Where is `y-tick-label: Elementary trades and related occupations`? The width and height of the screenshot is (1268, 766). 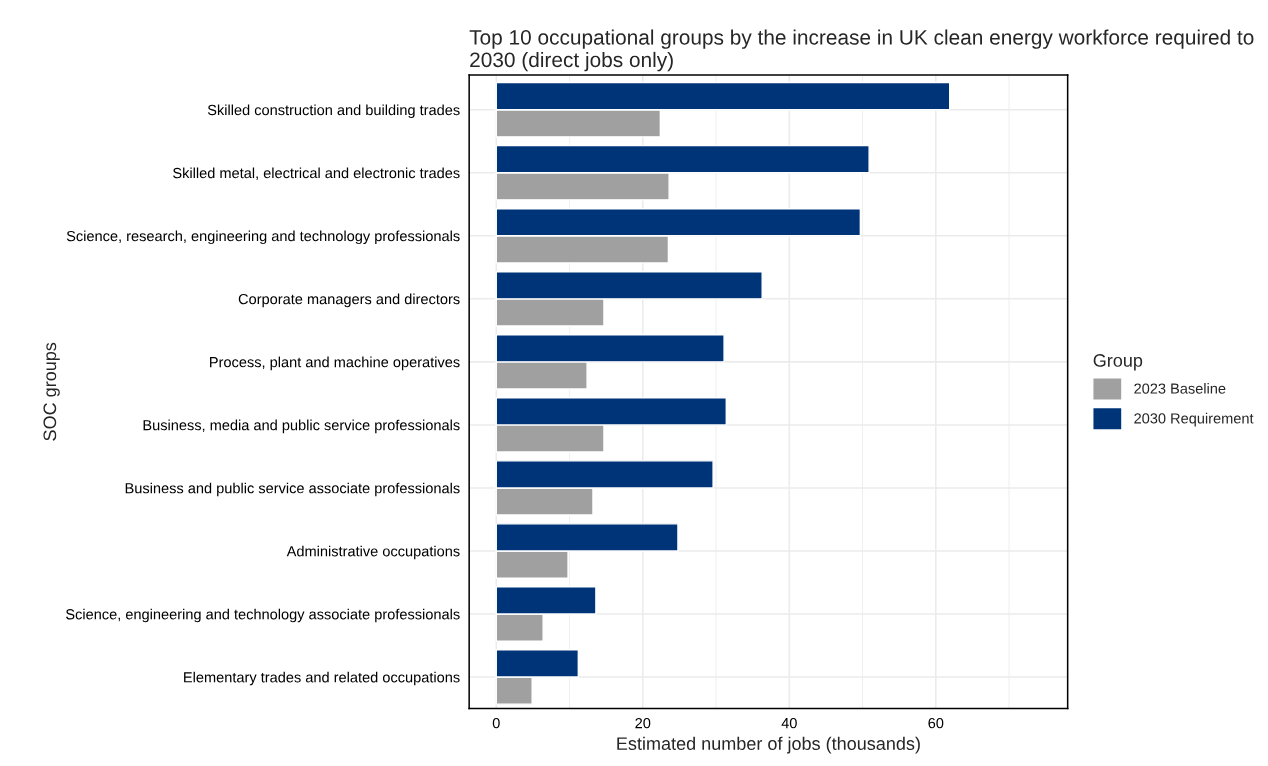 y-tick-label: Elementary trades and related occupations is located at coordinates (322, 678).